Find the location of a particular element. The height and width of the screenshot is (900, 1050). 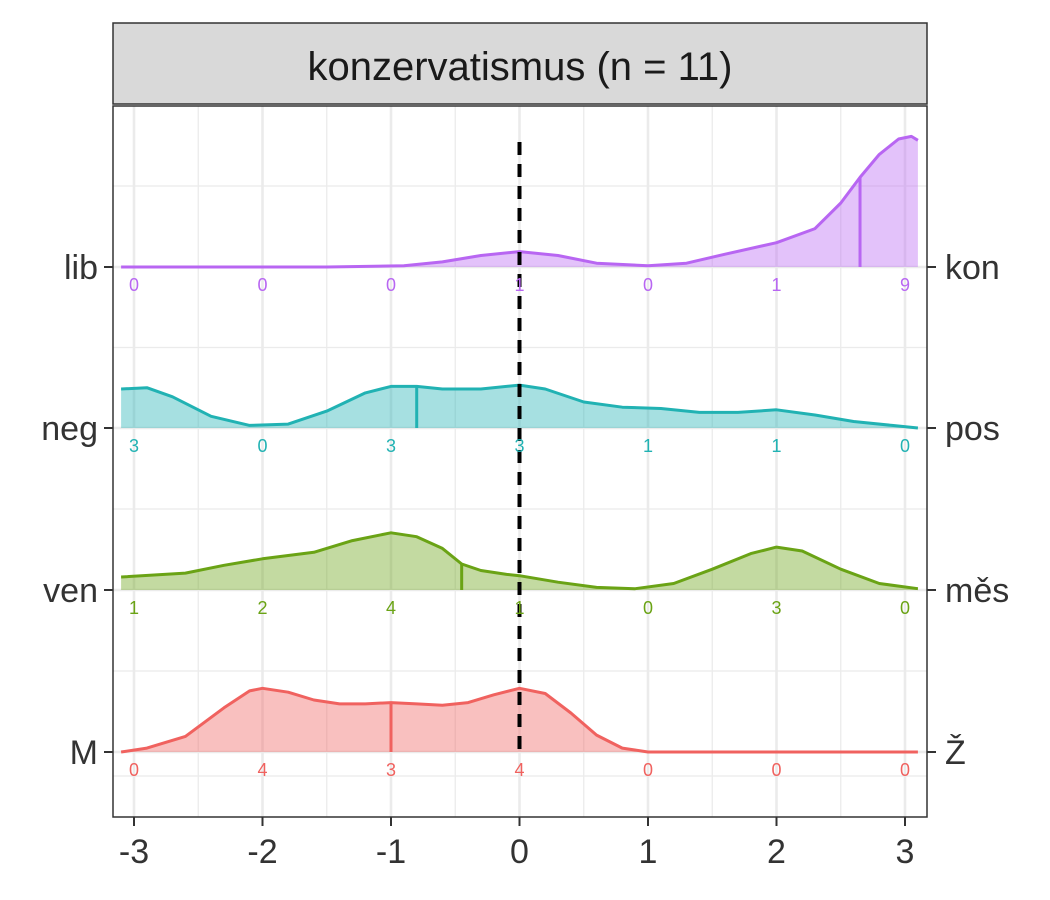

y-label-right: kon is located at coordinates (972, 268).